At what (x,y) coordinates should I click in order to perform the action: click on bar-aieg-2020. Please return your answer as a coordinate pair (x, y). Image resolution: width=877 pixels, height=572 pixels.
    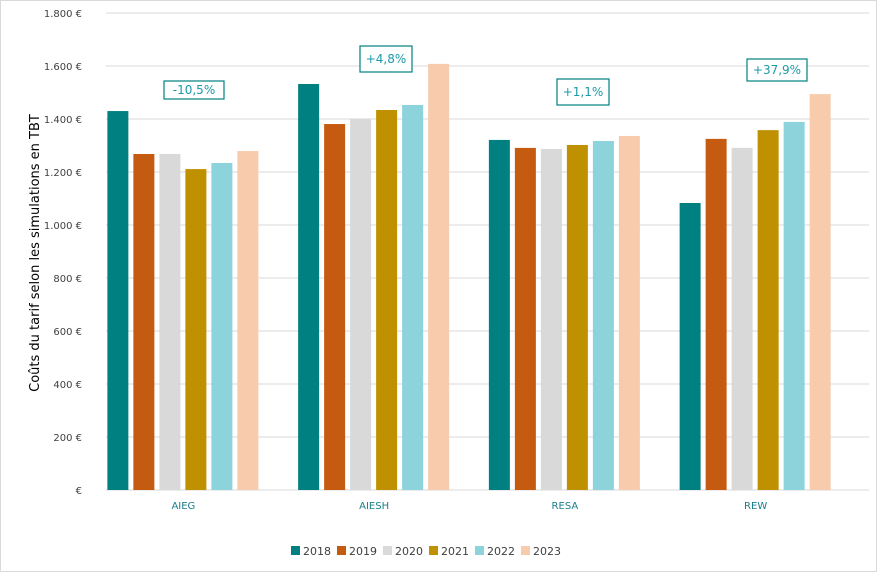
    Looking at the image, I should click on (170, 322).